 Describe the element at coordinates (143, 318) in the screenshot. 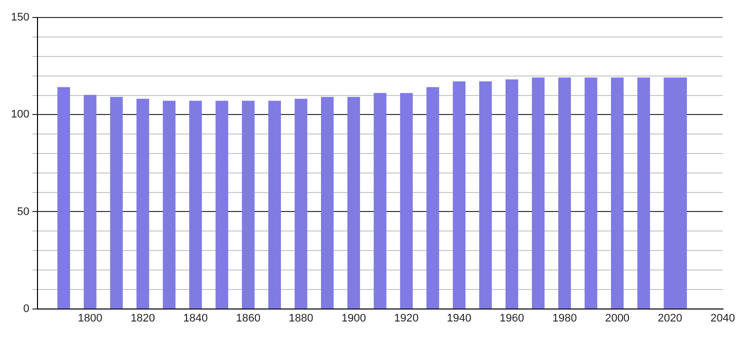

I see `x-tick-label: 1820` at that location.